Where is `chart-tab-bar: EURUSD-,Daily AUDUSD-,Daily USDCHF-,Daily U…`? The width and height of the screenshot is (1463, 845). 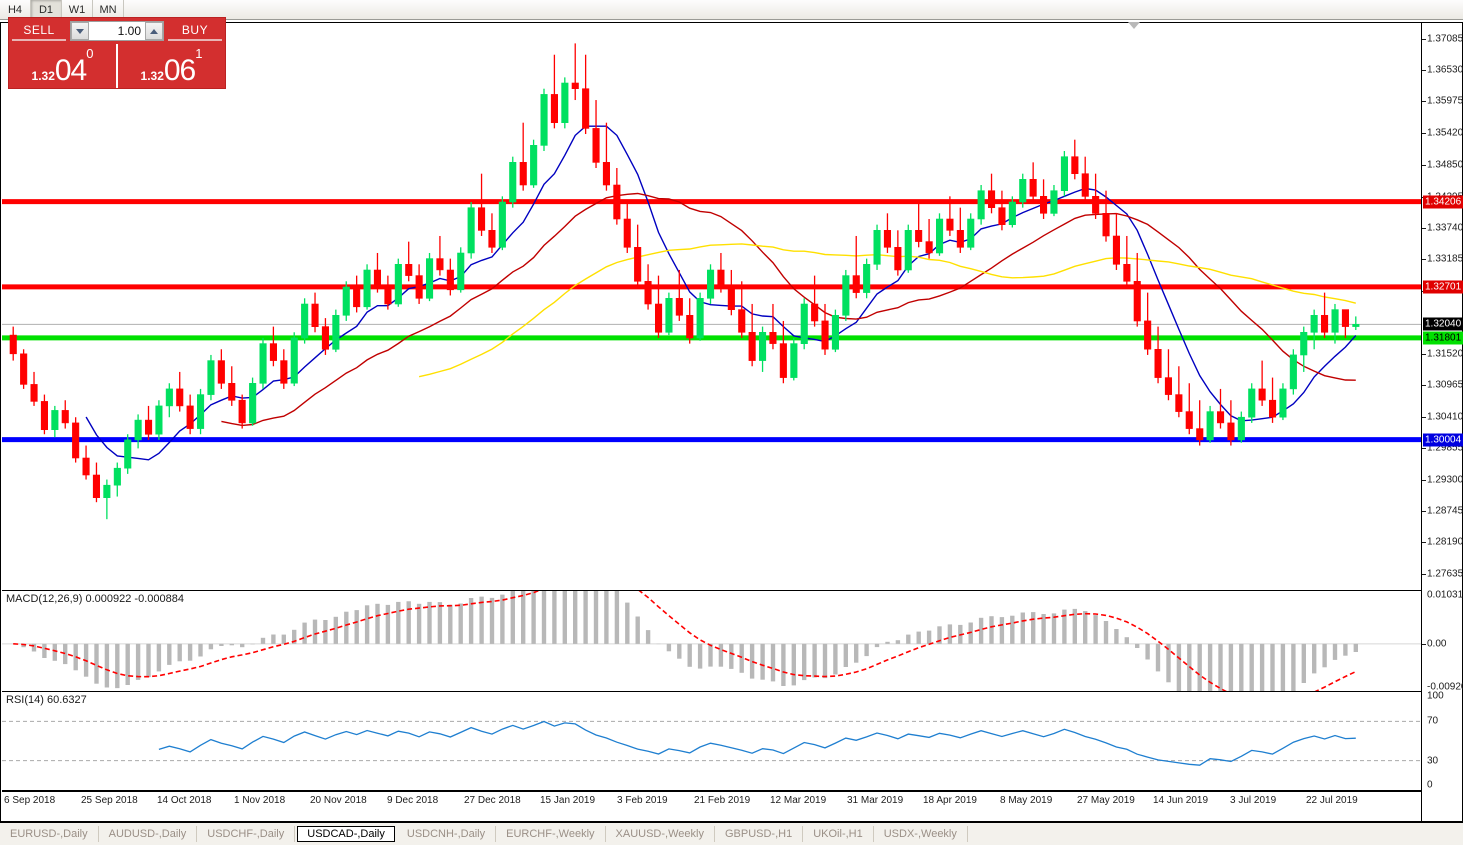
chart-tab-bar: EURUSD-,Daily AUDUSD-,Daily USDCHF-,Daily U… is located at coordinates (731, 833).